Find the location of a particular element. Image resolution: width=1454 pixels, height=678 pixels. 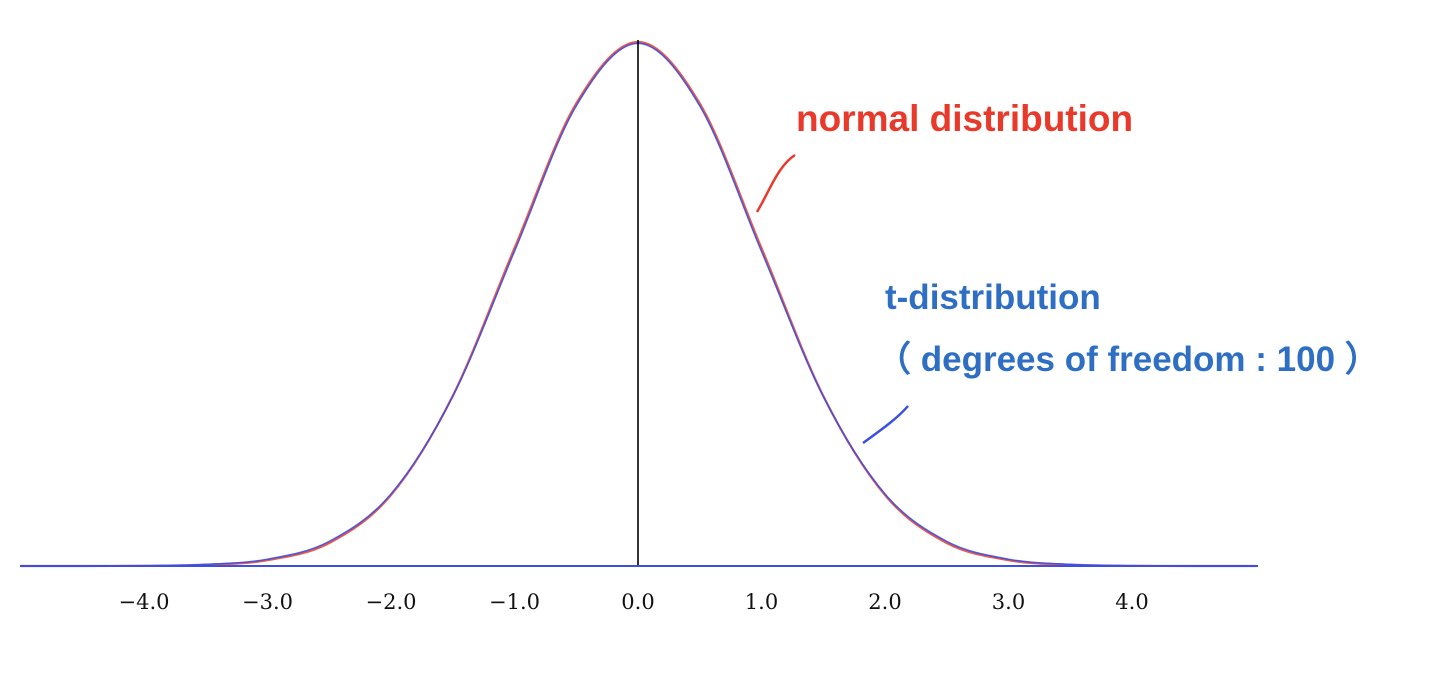

x-tick-labels: −4.0 −3.0 −2.0 −1.0 0.0 1.0 2.0 3.0 4.0 is located at coordinates (634, 602).